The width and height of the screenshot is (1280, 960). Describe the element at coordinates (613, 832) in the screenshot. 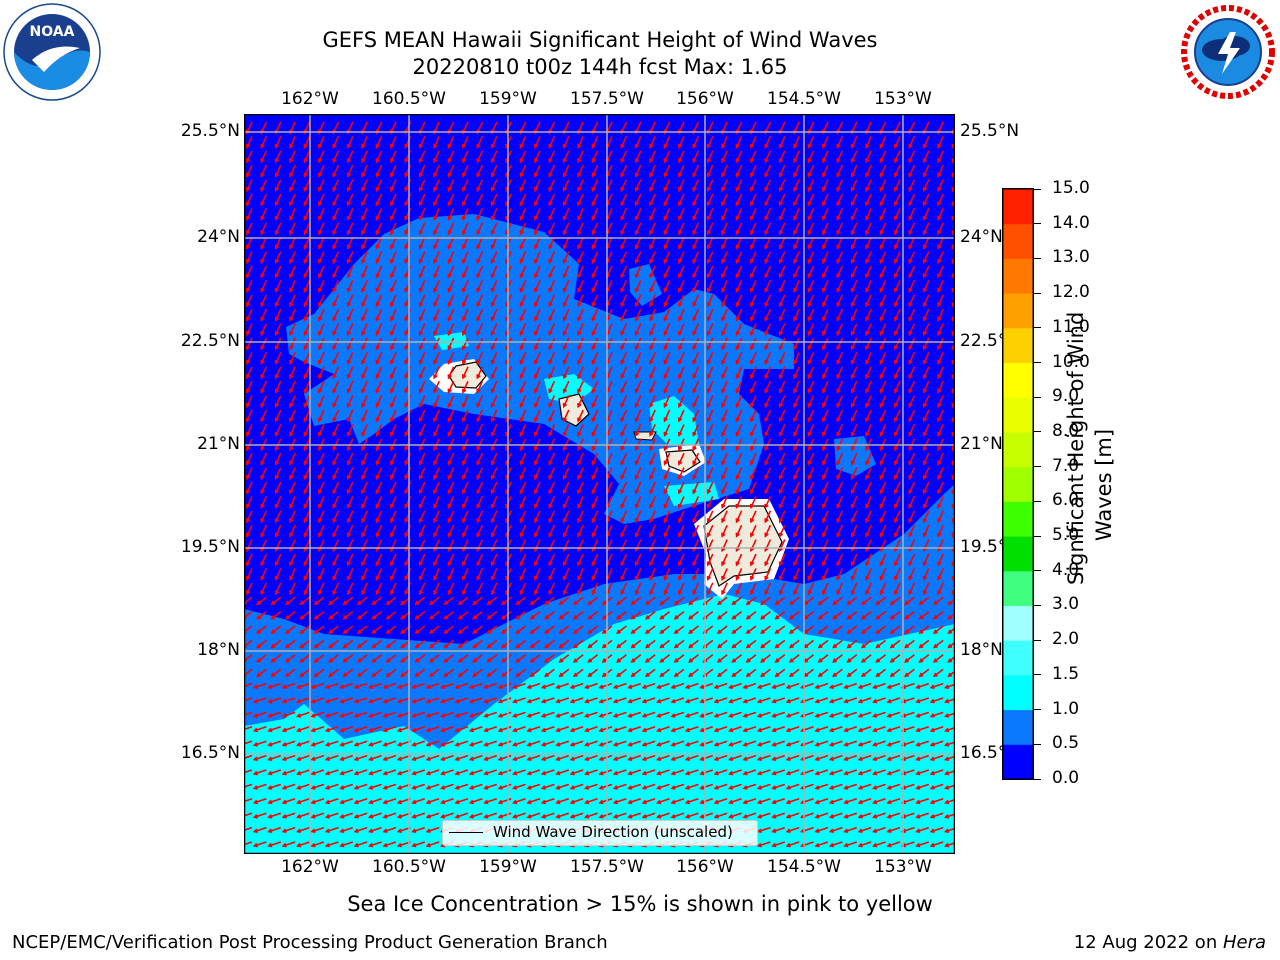

I see `legend-label: Wind Wave Direction (unscaled)` at that location.